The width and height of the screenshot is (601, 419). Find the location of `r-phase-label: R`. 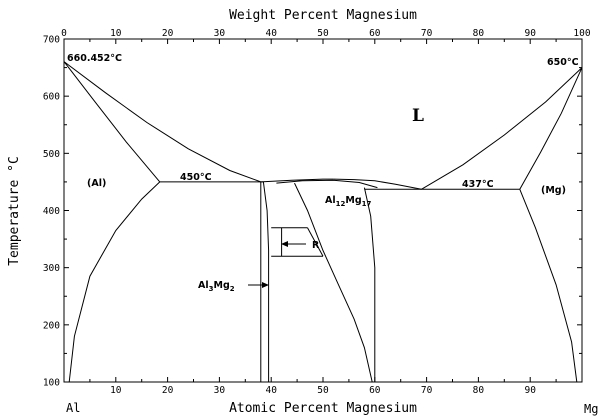

r-phase-label: R is located at coordinates (316, 245).